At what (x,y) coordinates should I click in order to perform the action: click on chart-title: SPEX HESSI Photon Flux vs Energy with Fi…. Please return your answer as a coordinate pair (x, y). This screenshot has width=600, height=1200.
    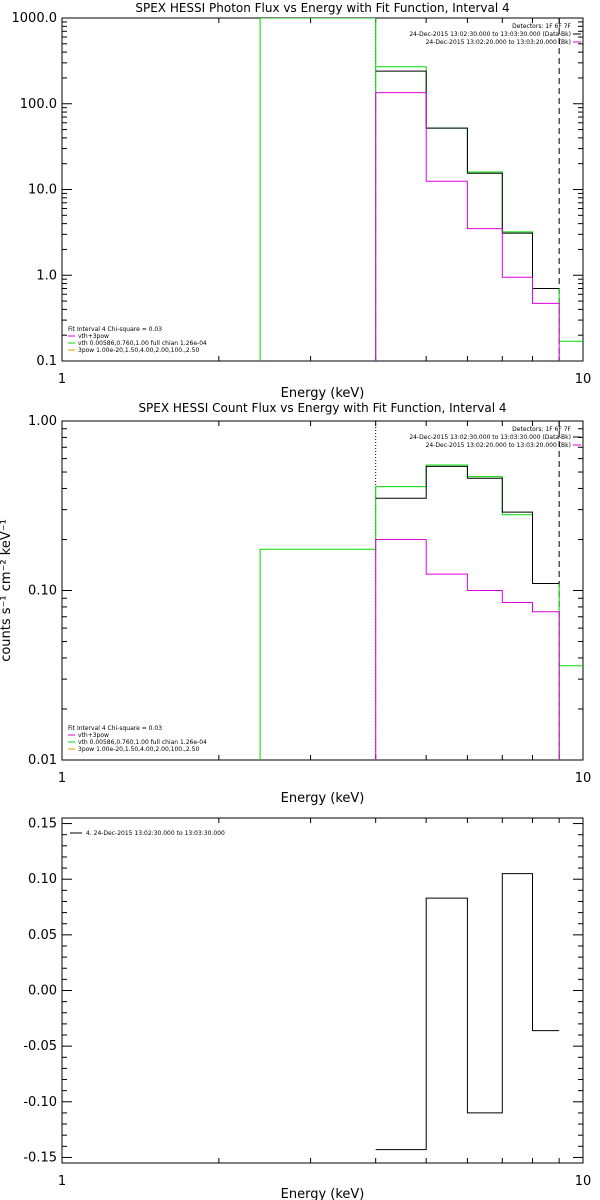
    Looking at the image, I should click on (322, 8).